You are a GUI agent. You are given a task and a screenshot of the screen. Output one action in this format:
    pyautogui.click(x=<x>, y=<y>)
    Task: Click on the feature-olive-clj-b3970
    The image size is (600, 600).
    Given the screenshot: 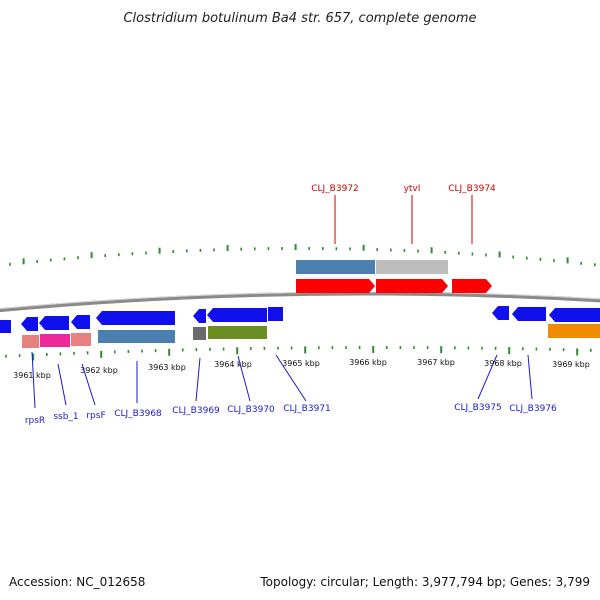 What is the action you would take?
    pyautogui.click(x=237, y=332)
    